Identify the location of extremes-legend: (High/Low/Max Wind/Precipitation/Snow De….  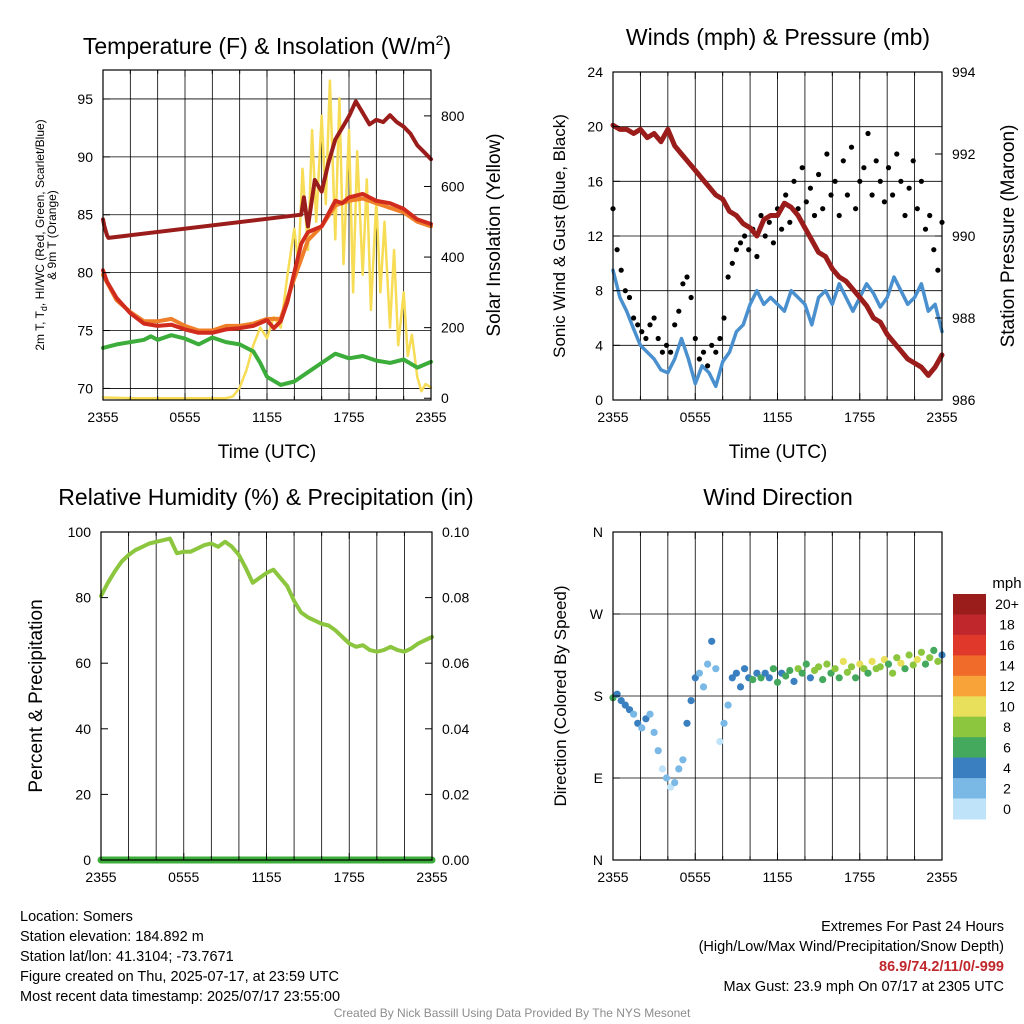
(851, 947).